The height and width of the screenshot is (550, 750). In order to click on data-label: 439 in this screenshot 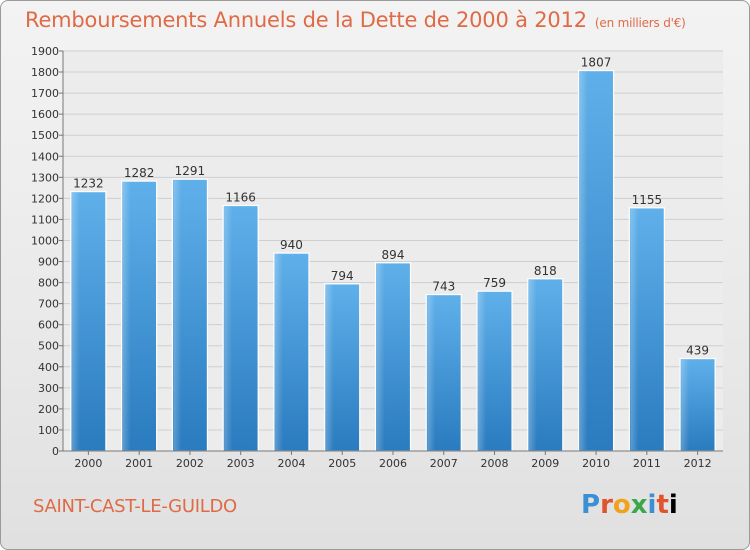, I will do `click(697, 351)`.